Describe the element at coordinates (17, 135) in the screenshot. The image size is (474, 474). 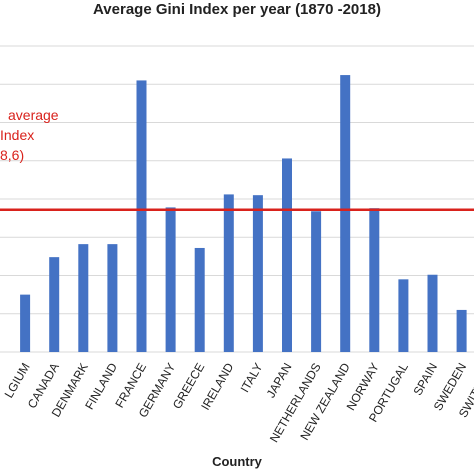
I see `reference-line-label: Index` at that location.